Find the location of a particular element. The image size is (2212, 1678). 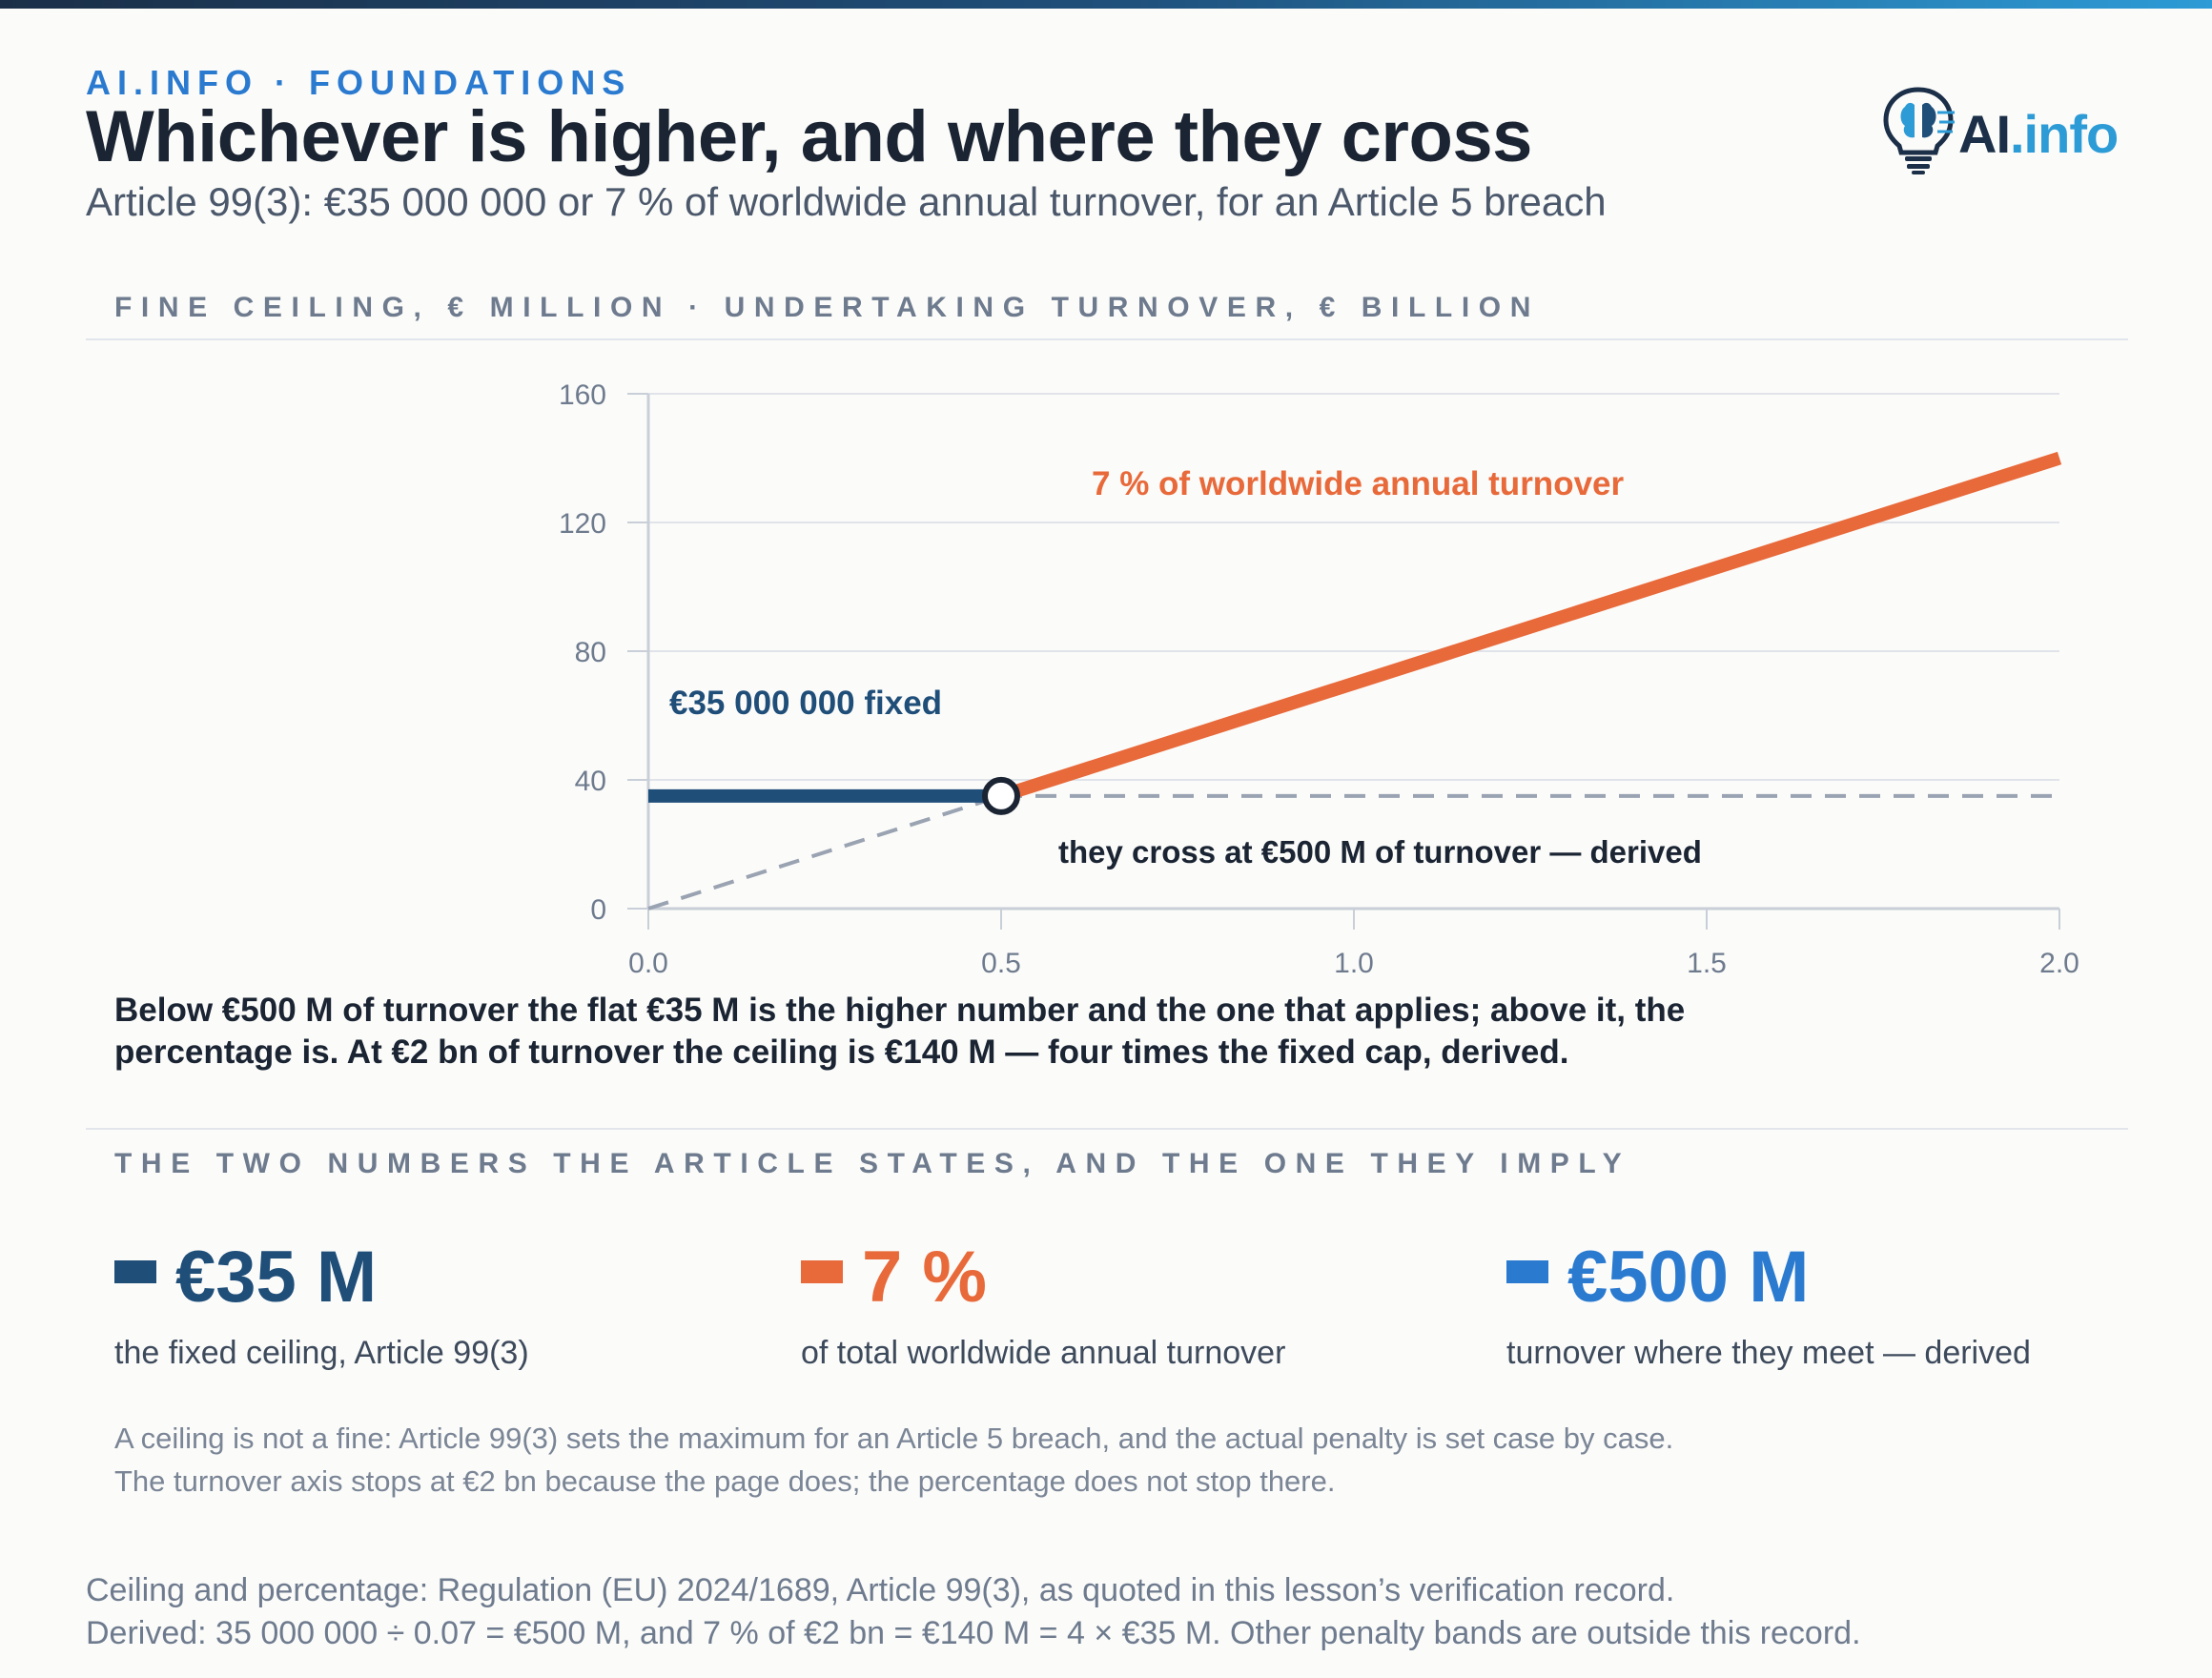

x-tick-label: 0.5 is located at coordinates (1001, 963).